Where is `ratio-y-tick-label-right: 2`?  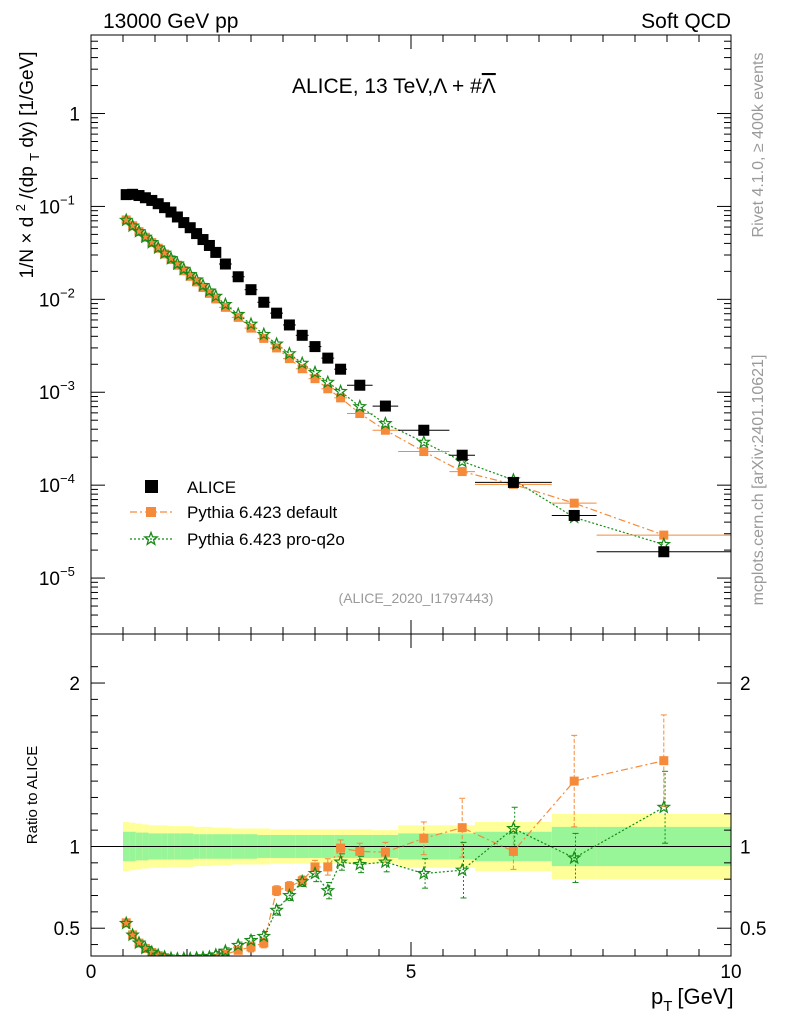
ratio-y-tick-label-right: 2 is located at coordinates (745, 684).